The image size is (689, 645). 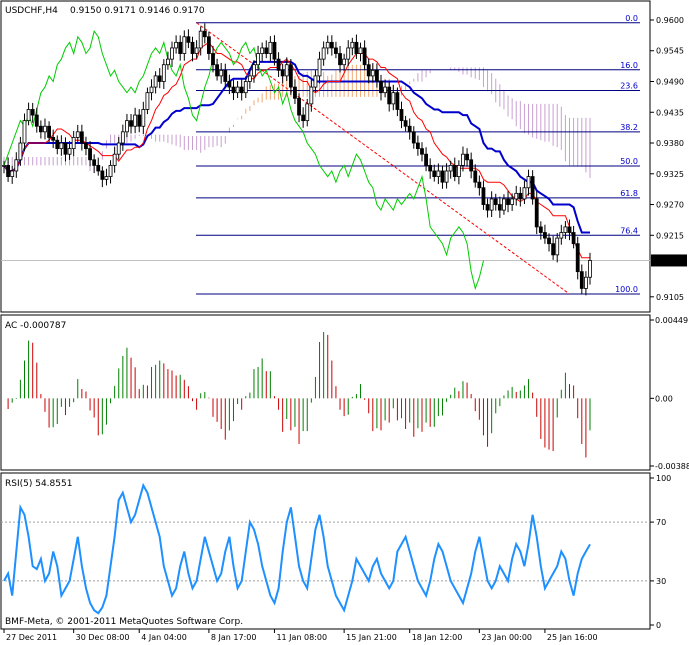 I want to click on ac-tick-label: 0.00449, so click(x=671, y=320).